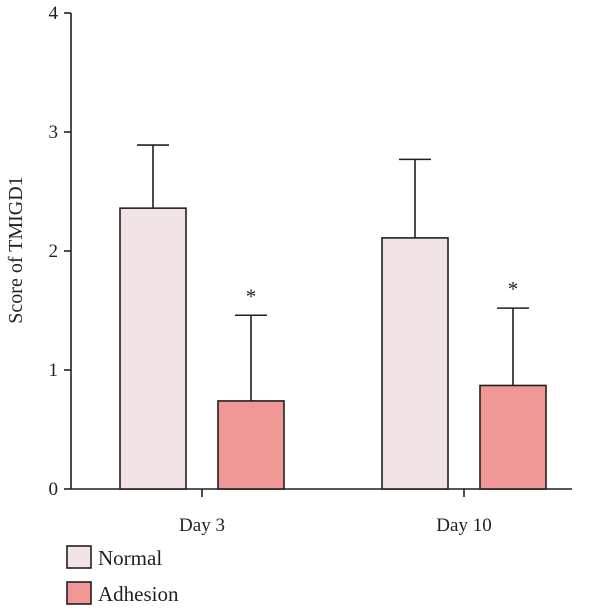 This screenshot has height=611, width=600. What do you see at coordinates (79, 557) in the screenshot?
I see `legend-swatch-normal` at bounding box center [79, 557].